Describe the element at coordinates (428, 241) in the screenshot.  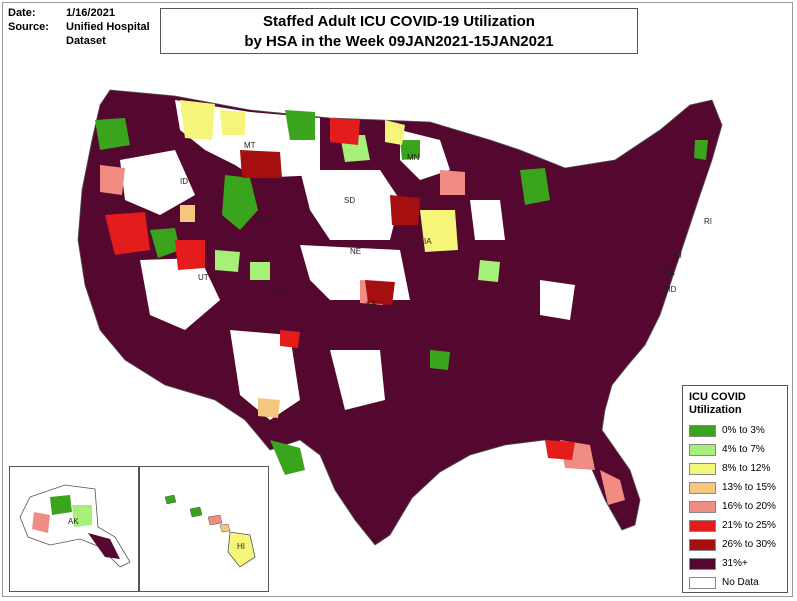
I see `state-label-ia: IA` at that location.